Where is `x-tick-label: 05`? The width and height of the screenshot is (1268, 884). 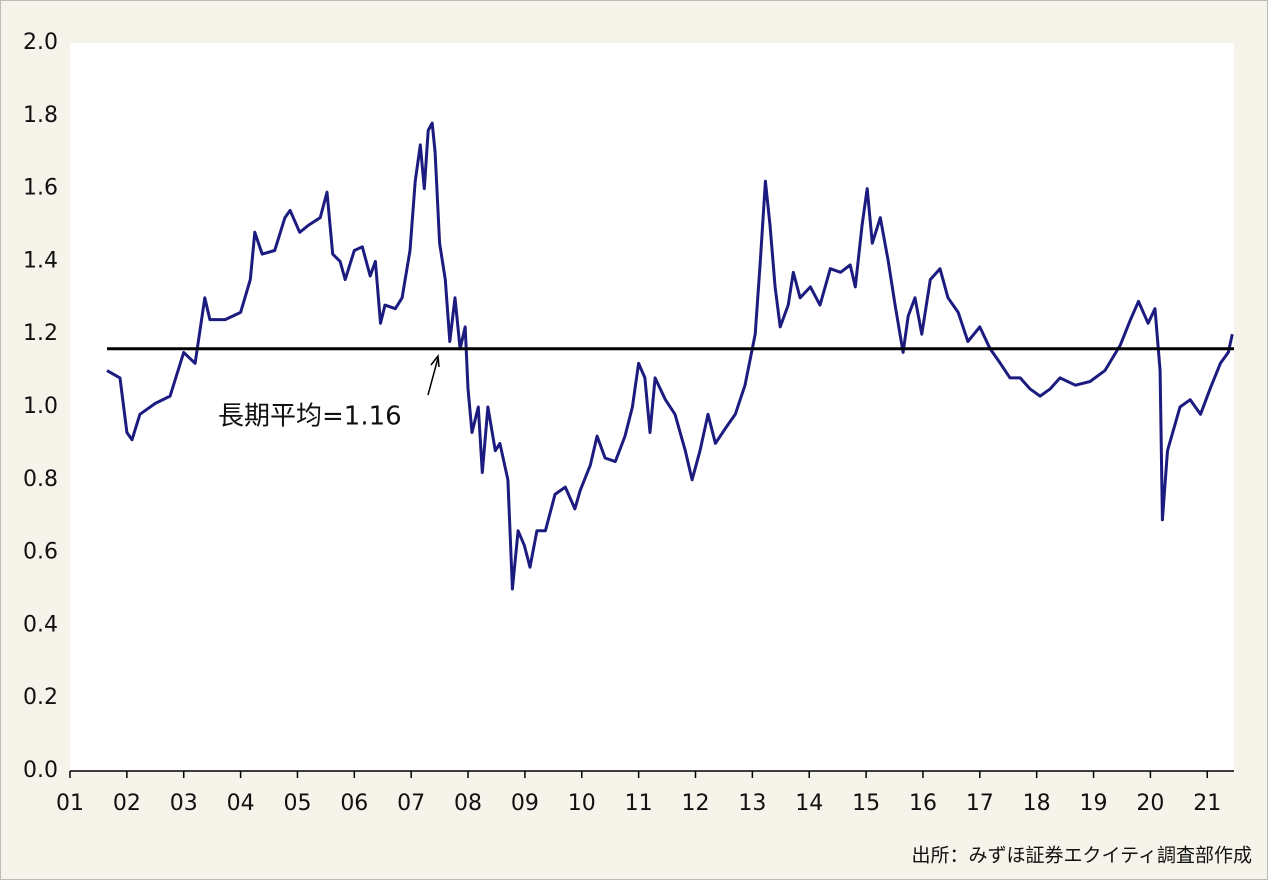 x-tick-label: 05 is located at coordinates (297, 803).